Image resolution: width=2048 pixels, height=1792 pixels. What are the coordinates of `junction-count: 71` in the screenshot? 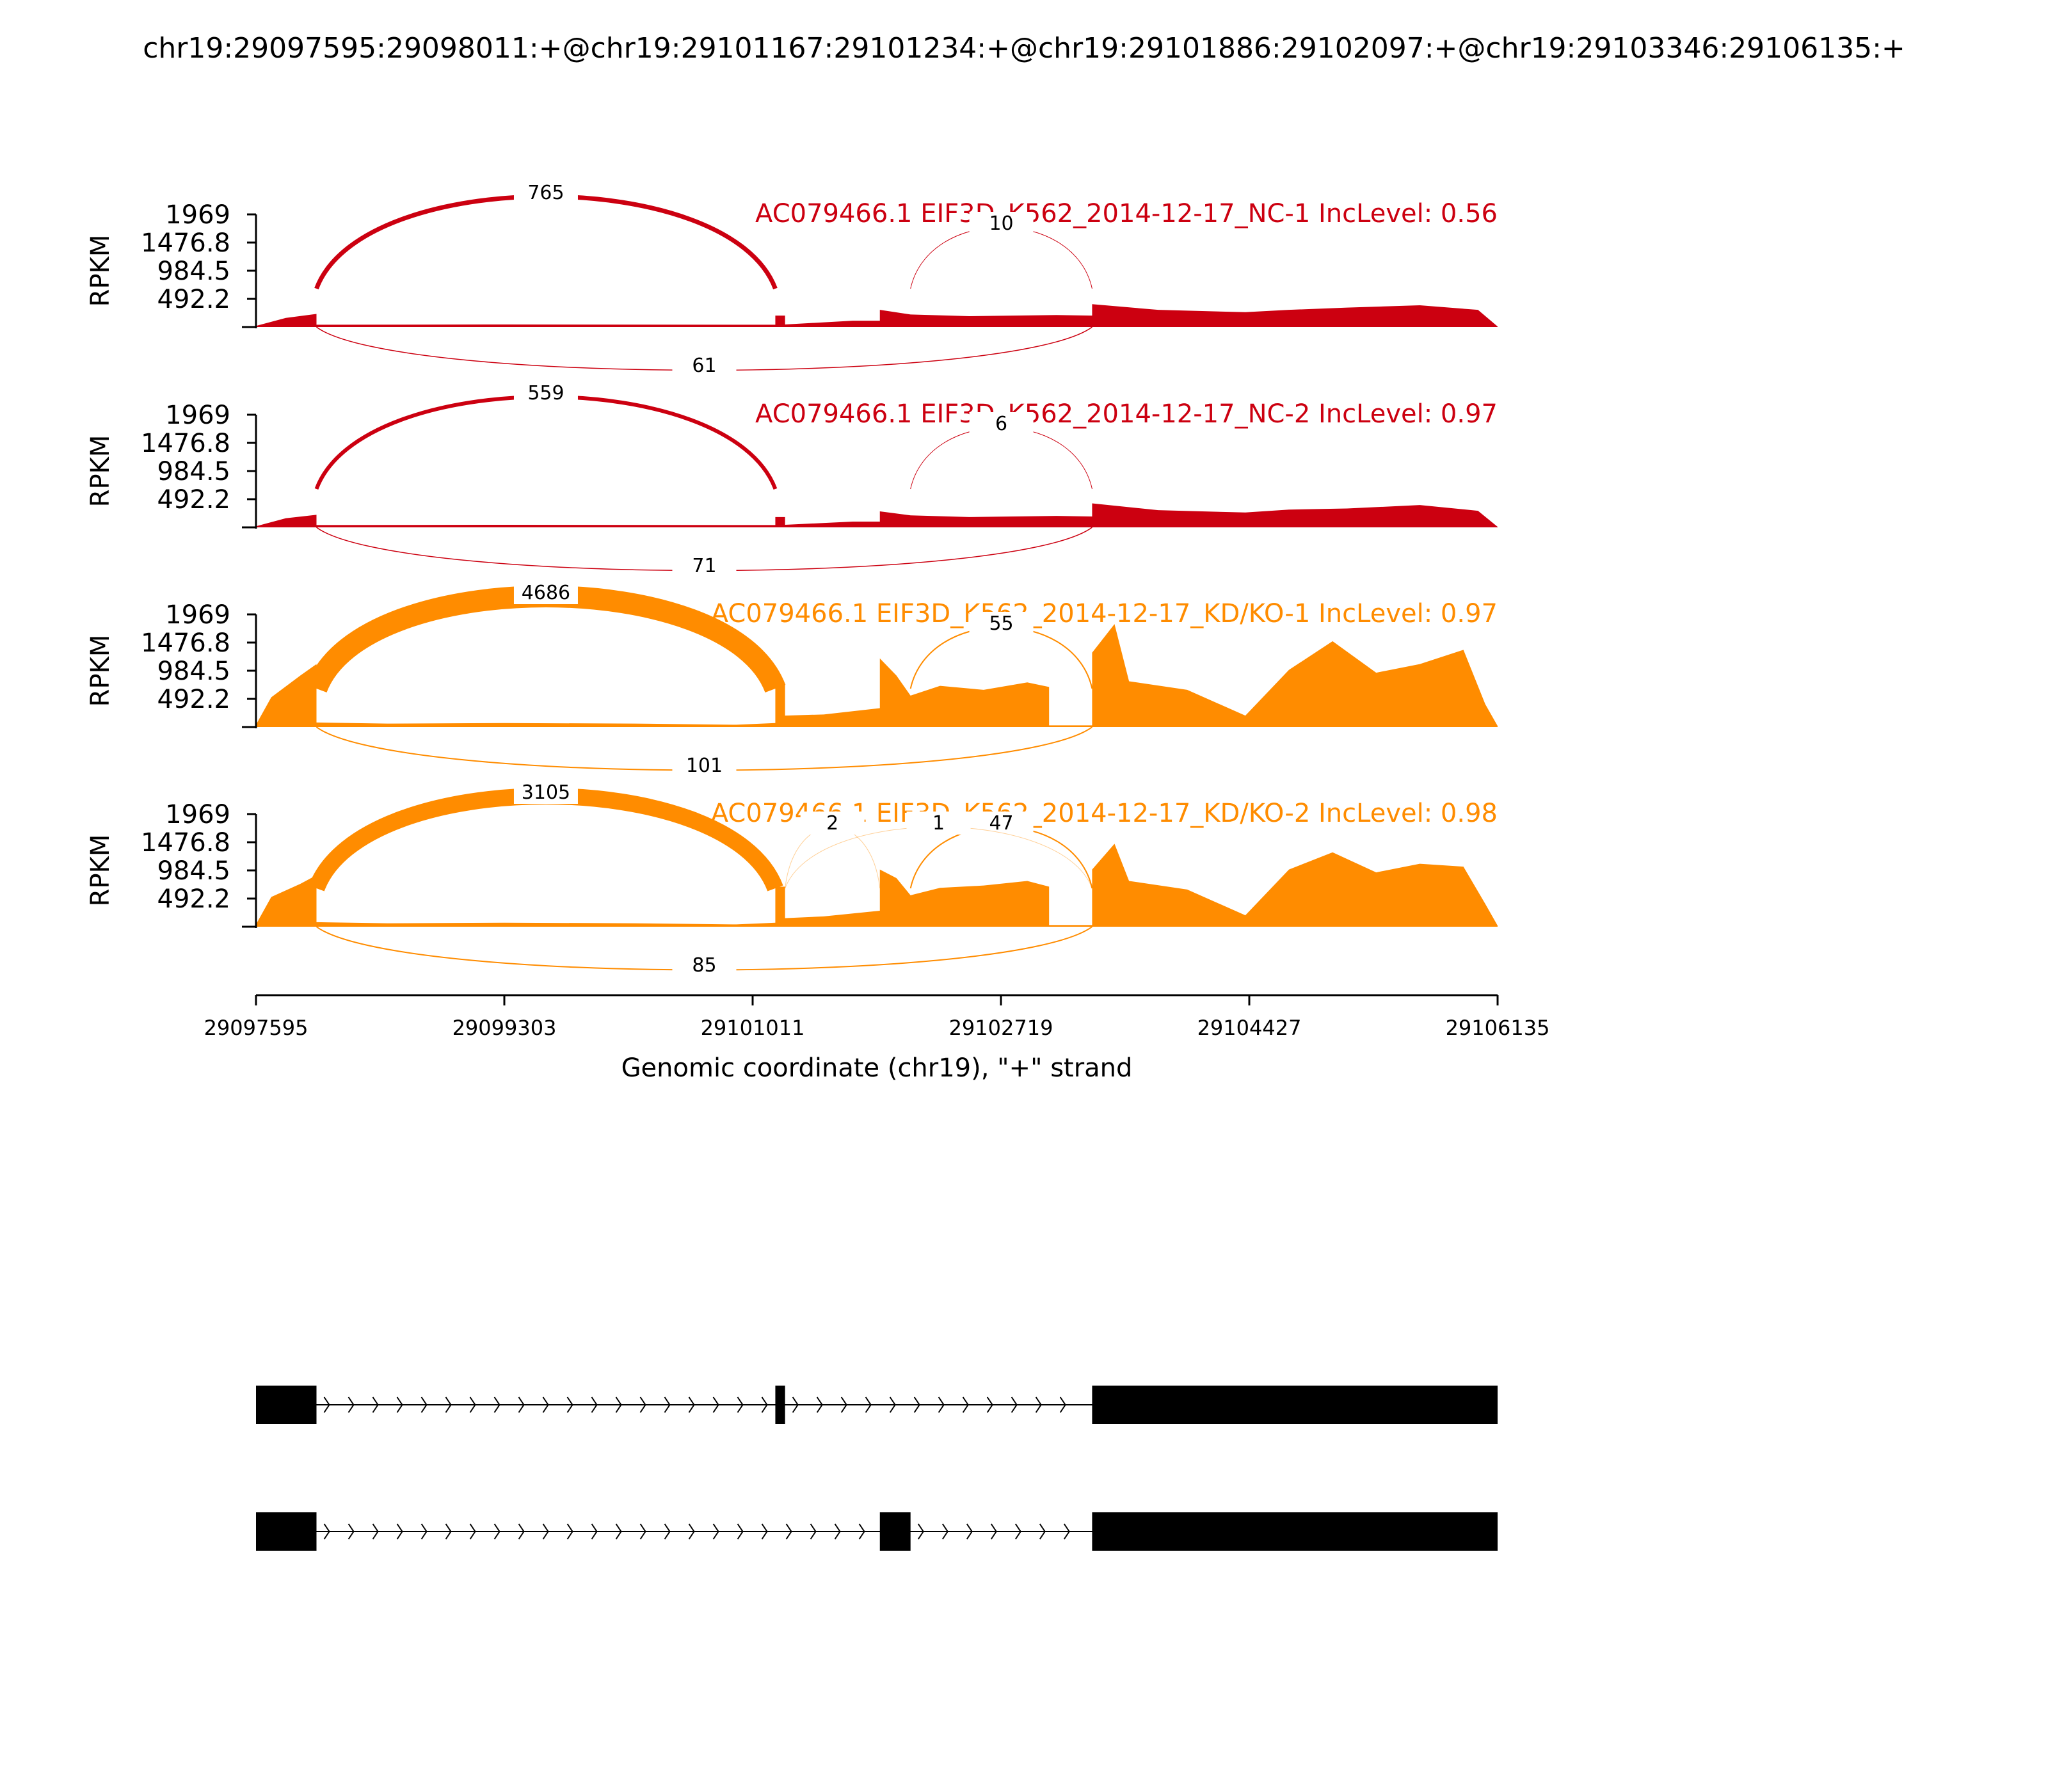 It's located at (704, 566).